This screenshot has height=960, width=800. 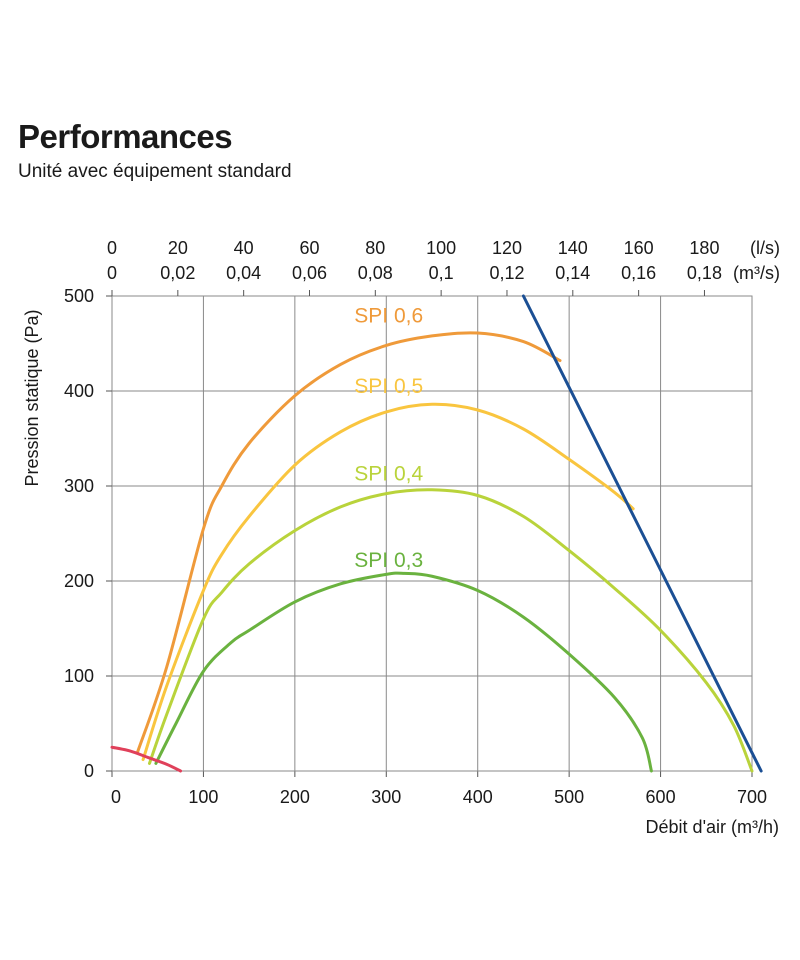 What do you see at coordinates (79, 296) in the screenshot?
I see `y-tick-label: 500` at bounding box center [79, 296].